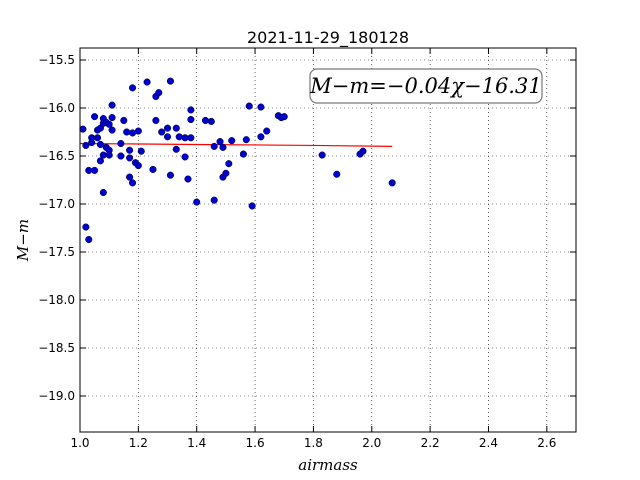  Describe the element at coordinates (328, 465) in the screenshot. I see `x-axis-label: airmass` at that location.